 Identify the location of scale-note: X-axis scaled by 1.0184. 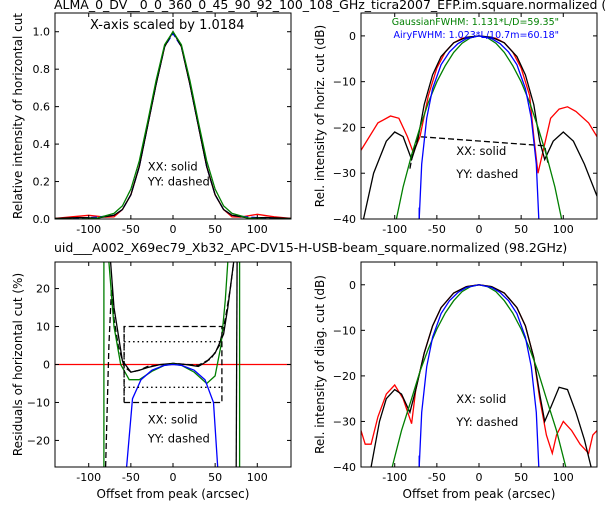
(167, 25).